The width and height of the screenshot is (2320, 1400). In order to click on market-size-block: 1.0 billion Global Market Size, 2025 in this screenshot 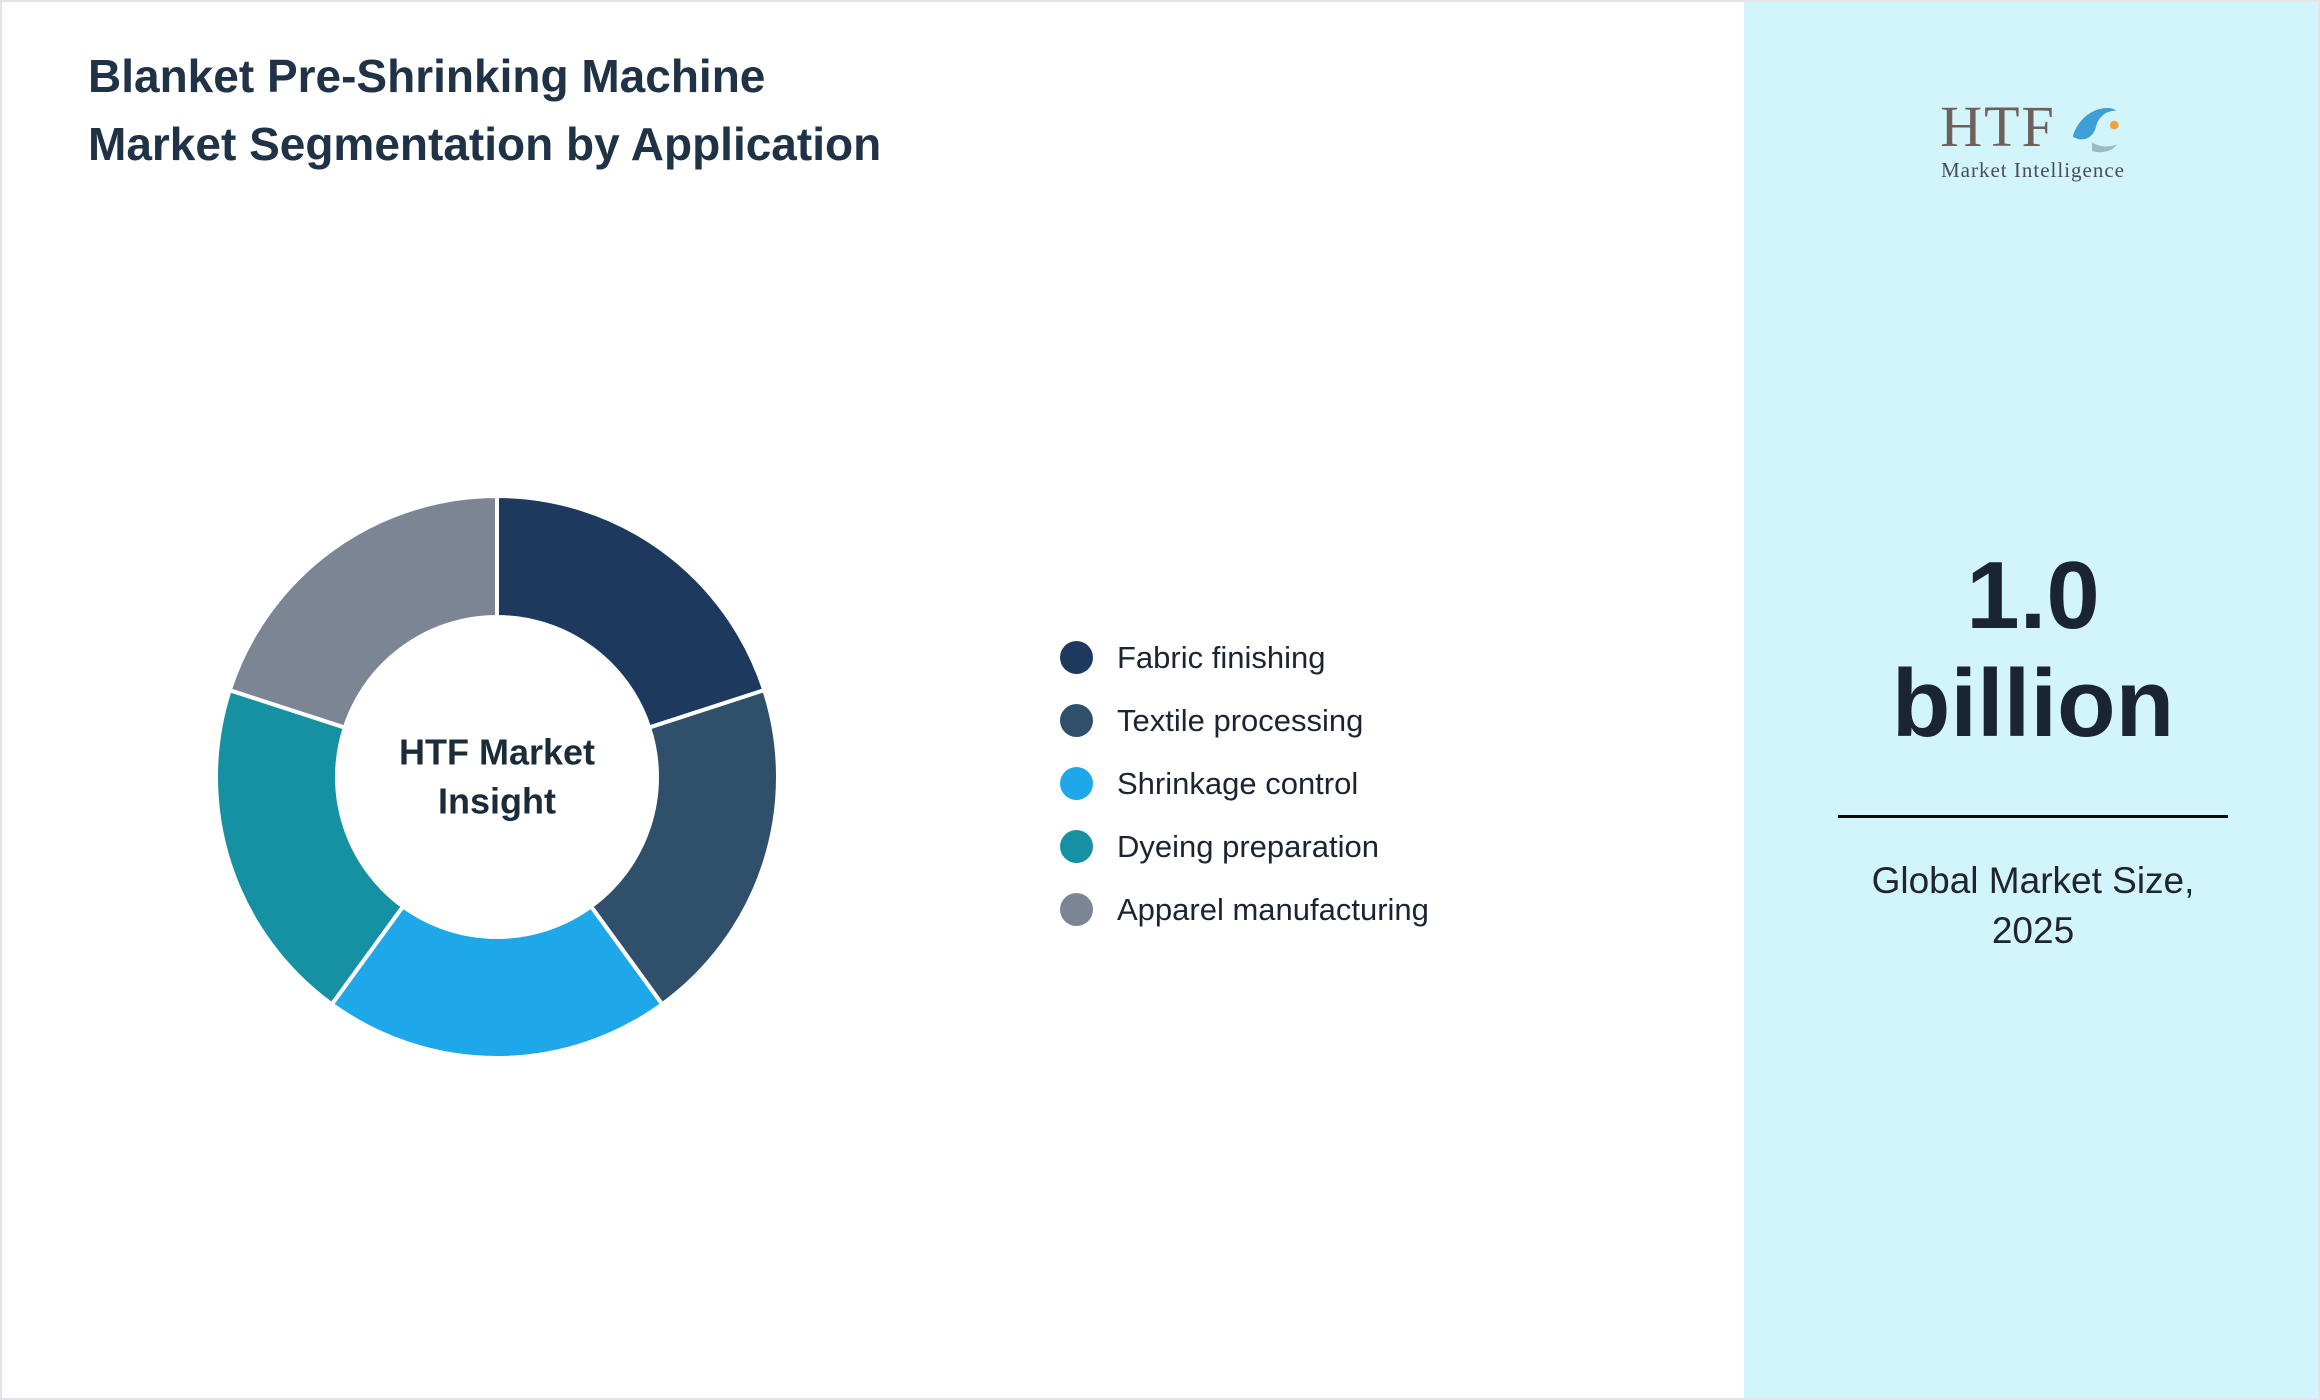, I will do `click(2031, 749)`.